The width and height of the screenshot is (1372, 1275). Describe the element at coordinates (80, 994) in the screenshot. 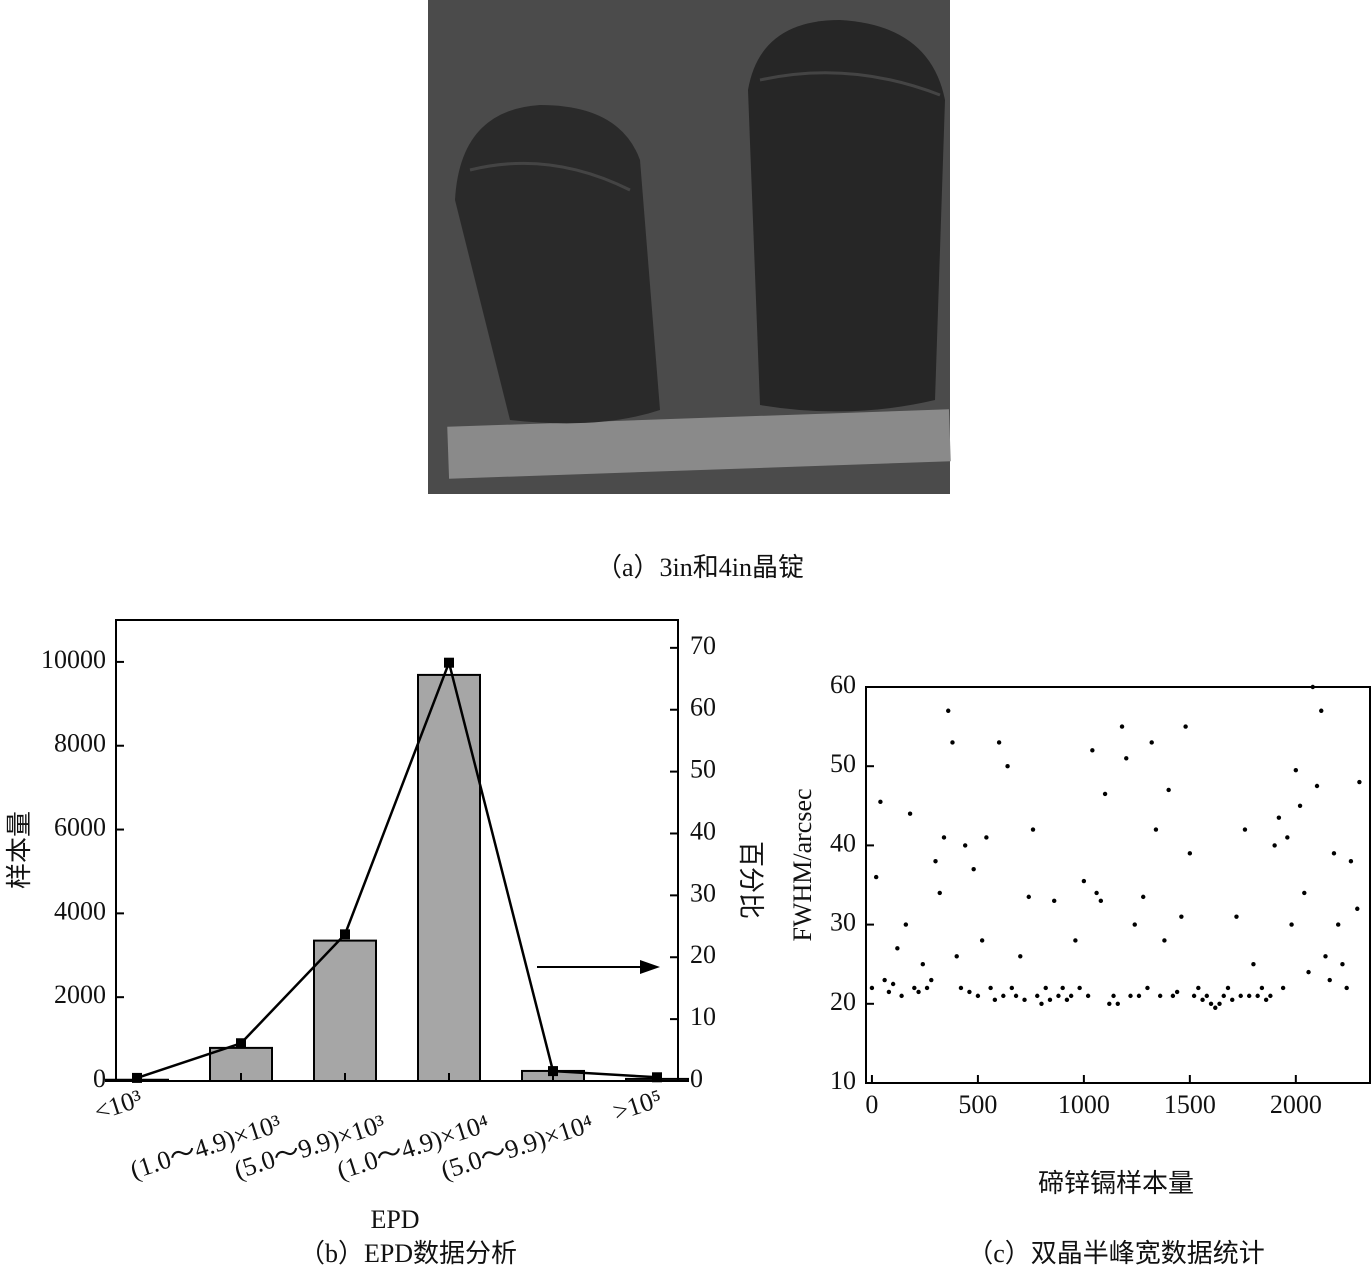

I see `y-tick-label: 2000` at that location.